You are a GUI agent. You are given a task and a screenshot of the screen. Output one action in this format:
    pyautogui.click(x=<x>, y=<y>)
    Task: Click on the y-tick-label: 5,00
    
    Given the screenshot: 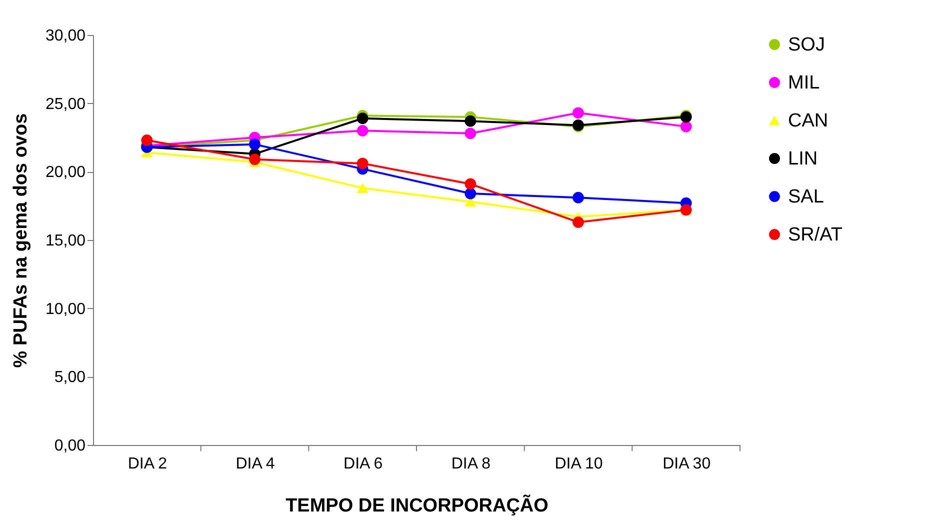 What is the action you would take?
    pyautogui.click(x=70, y=377)
    